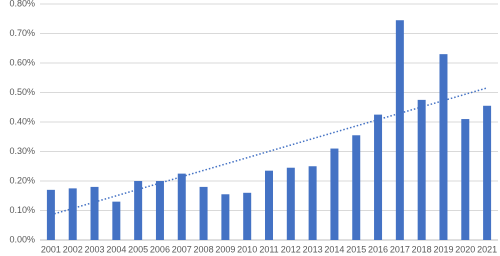  What do you see at coordinates (334, 249) in the screenshot?
I see `x-tick-label: 2014` at bounding box center [334, 249].